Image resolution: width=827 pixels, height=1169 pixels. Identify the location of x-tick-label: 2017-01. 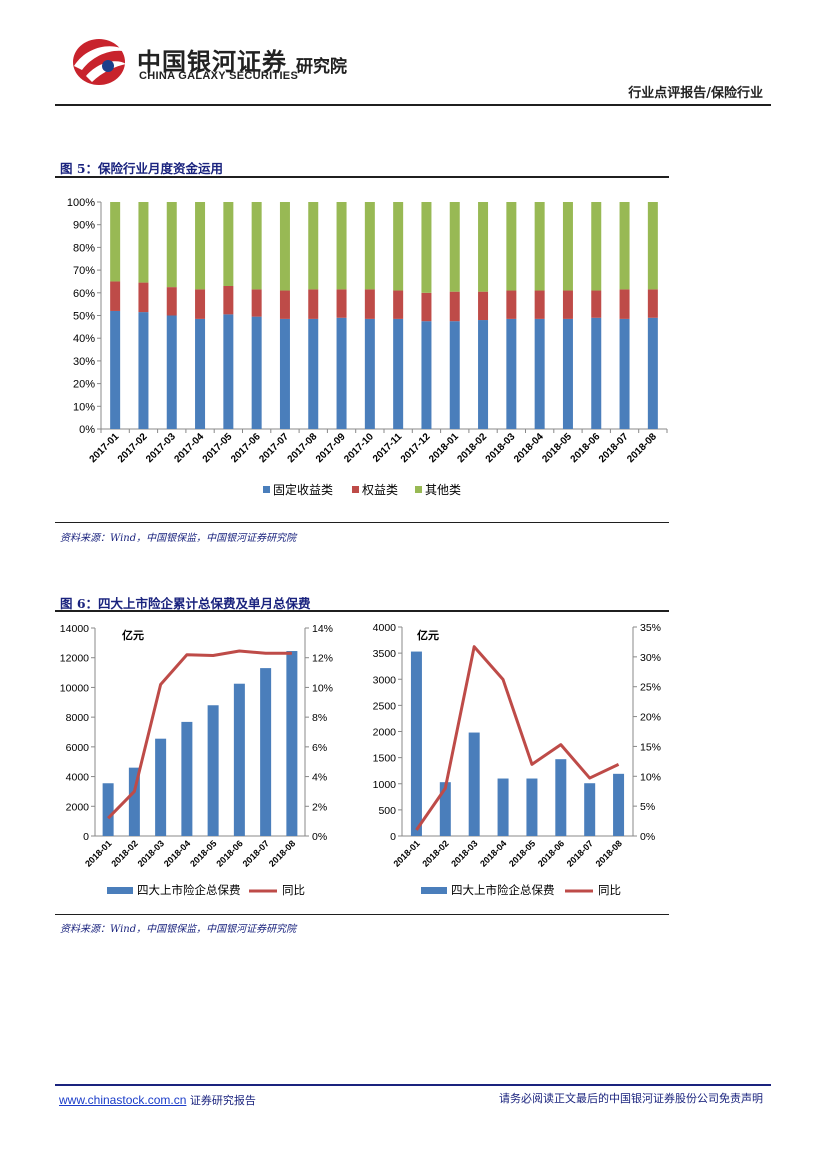
(105, 448).